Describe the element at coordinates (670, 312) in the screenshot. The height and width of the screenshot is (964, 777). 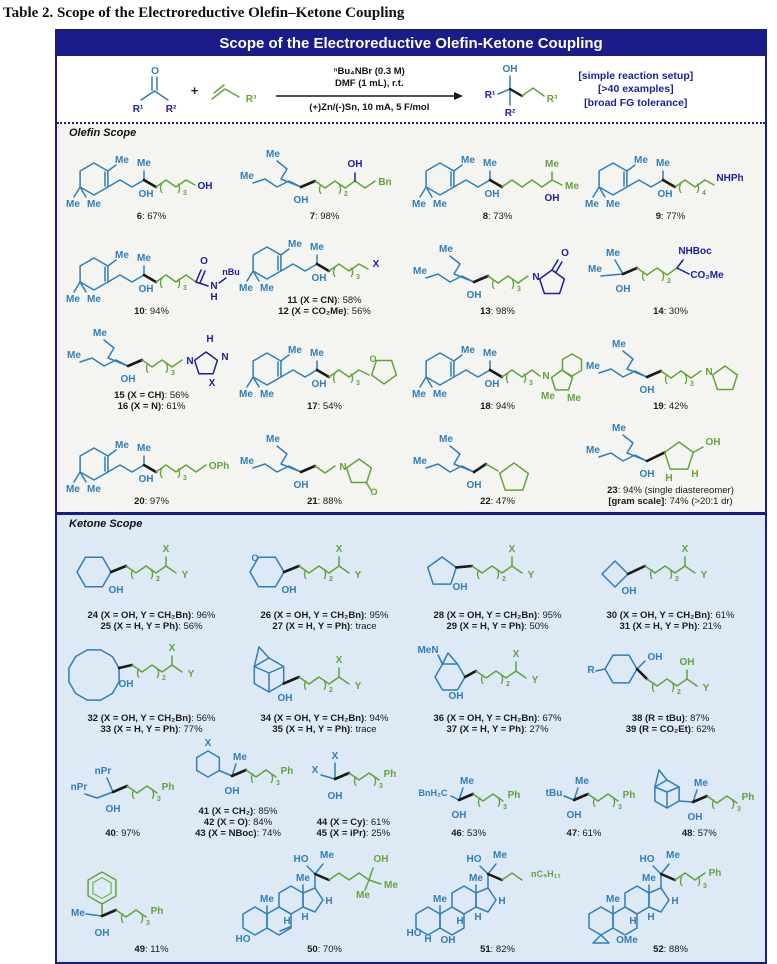
I see `compound-caption: 14: 30%` at that location.